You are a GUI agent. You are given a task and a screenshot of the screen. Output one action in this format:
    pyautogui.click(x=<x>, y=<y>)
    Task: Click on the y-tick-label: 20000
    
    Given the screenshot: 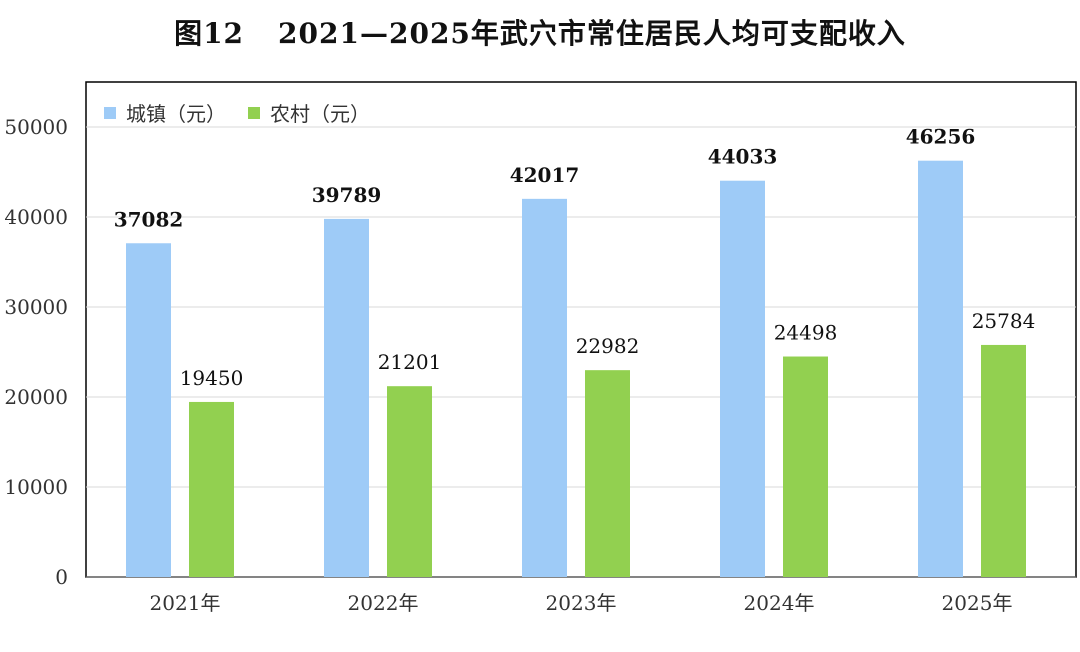 What is the action you would take?
    pyautogui.click(x=36, y=397)
    